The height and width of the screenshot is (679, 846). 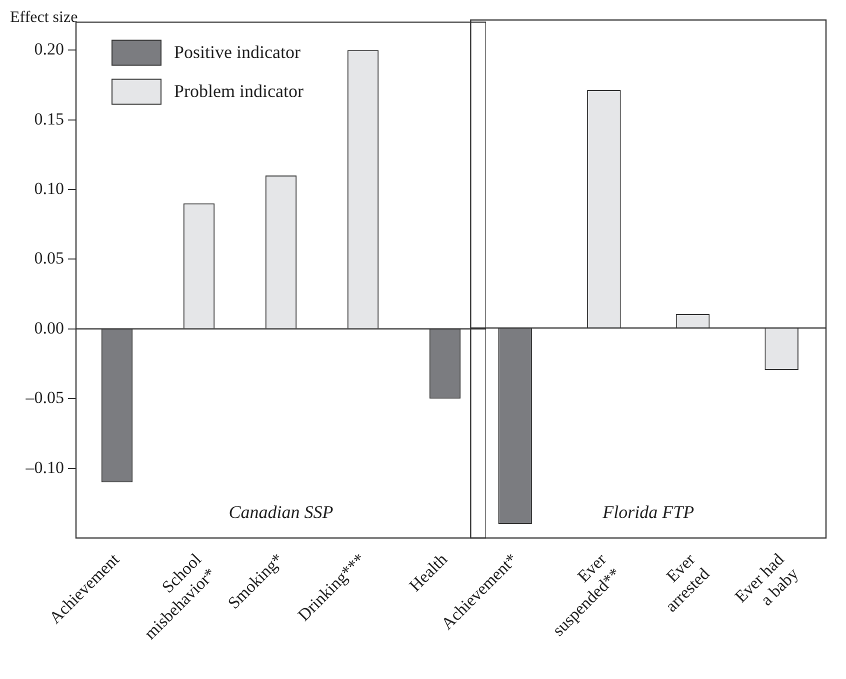 I want to click on annotation: Canadian SSP, so click(x=281, y=512).